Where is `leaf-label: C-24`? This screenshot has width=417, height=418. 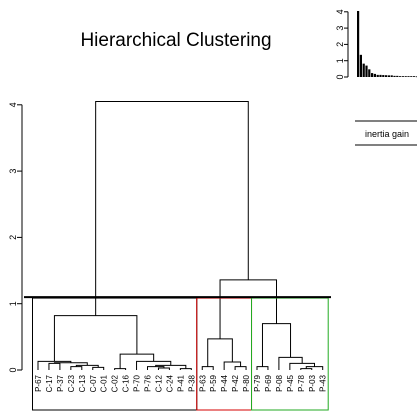 leaf-label: C-24 is located at coordinates (169, 383).